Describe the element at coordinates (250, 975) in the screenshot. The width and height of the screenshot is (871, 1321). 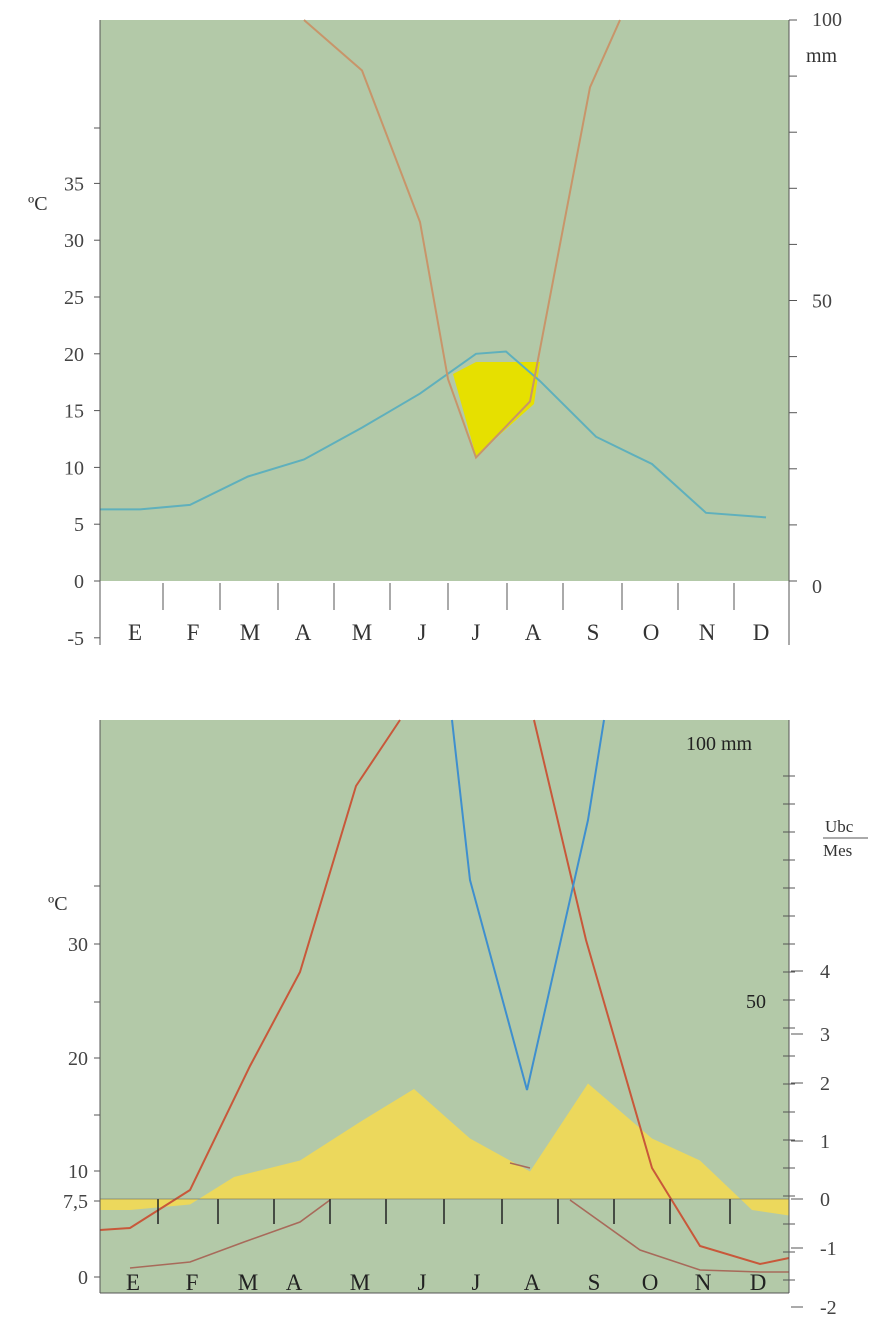
I see `bottom-precipitation-line-left` at that location.